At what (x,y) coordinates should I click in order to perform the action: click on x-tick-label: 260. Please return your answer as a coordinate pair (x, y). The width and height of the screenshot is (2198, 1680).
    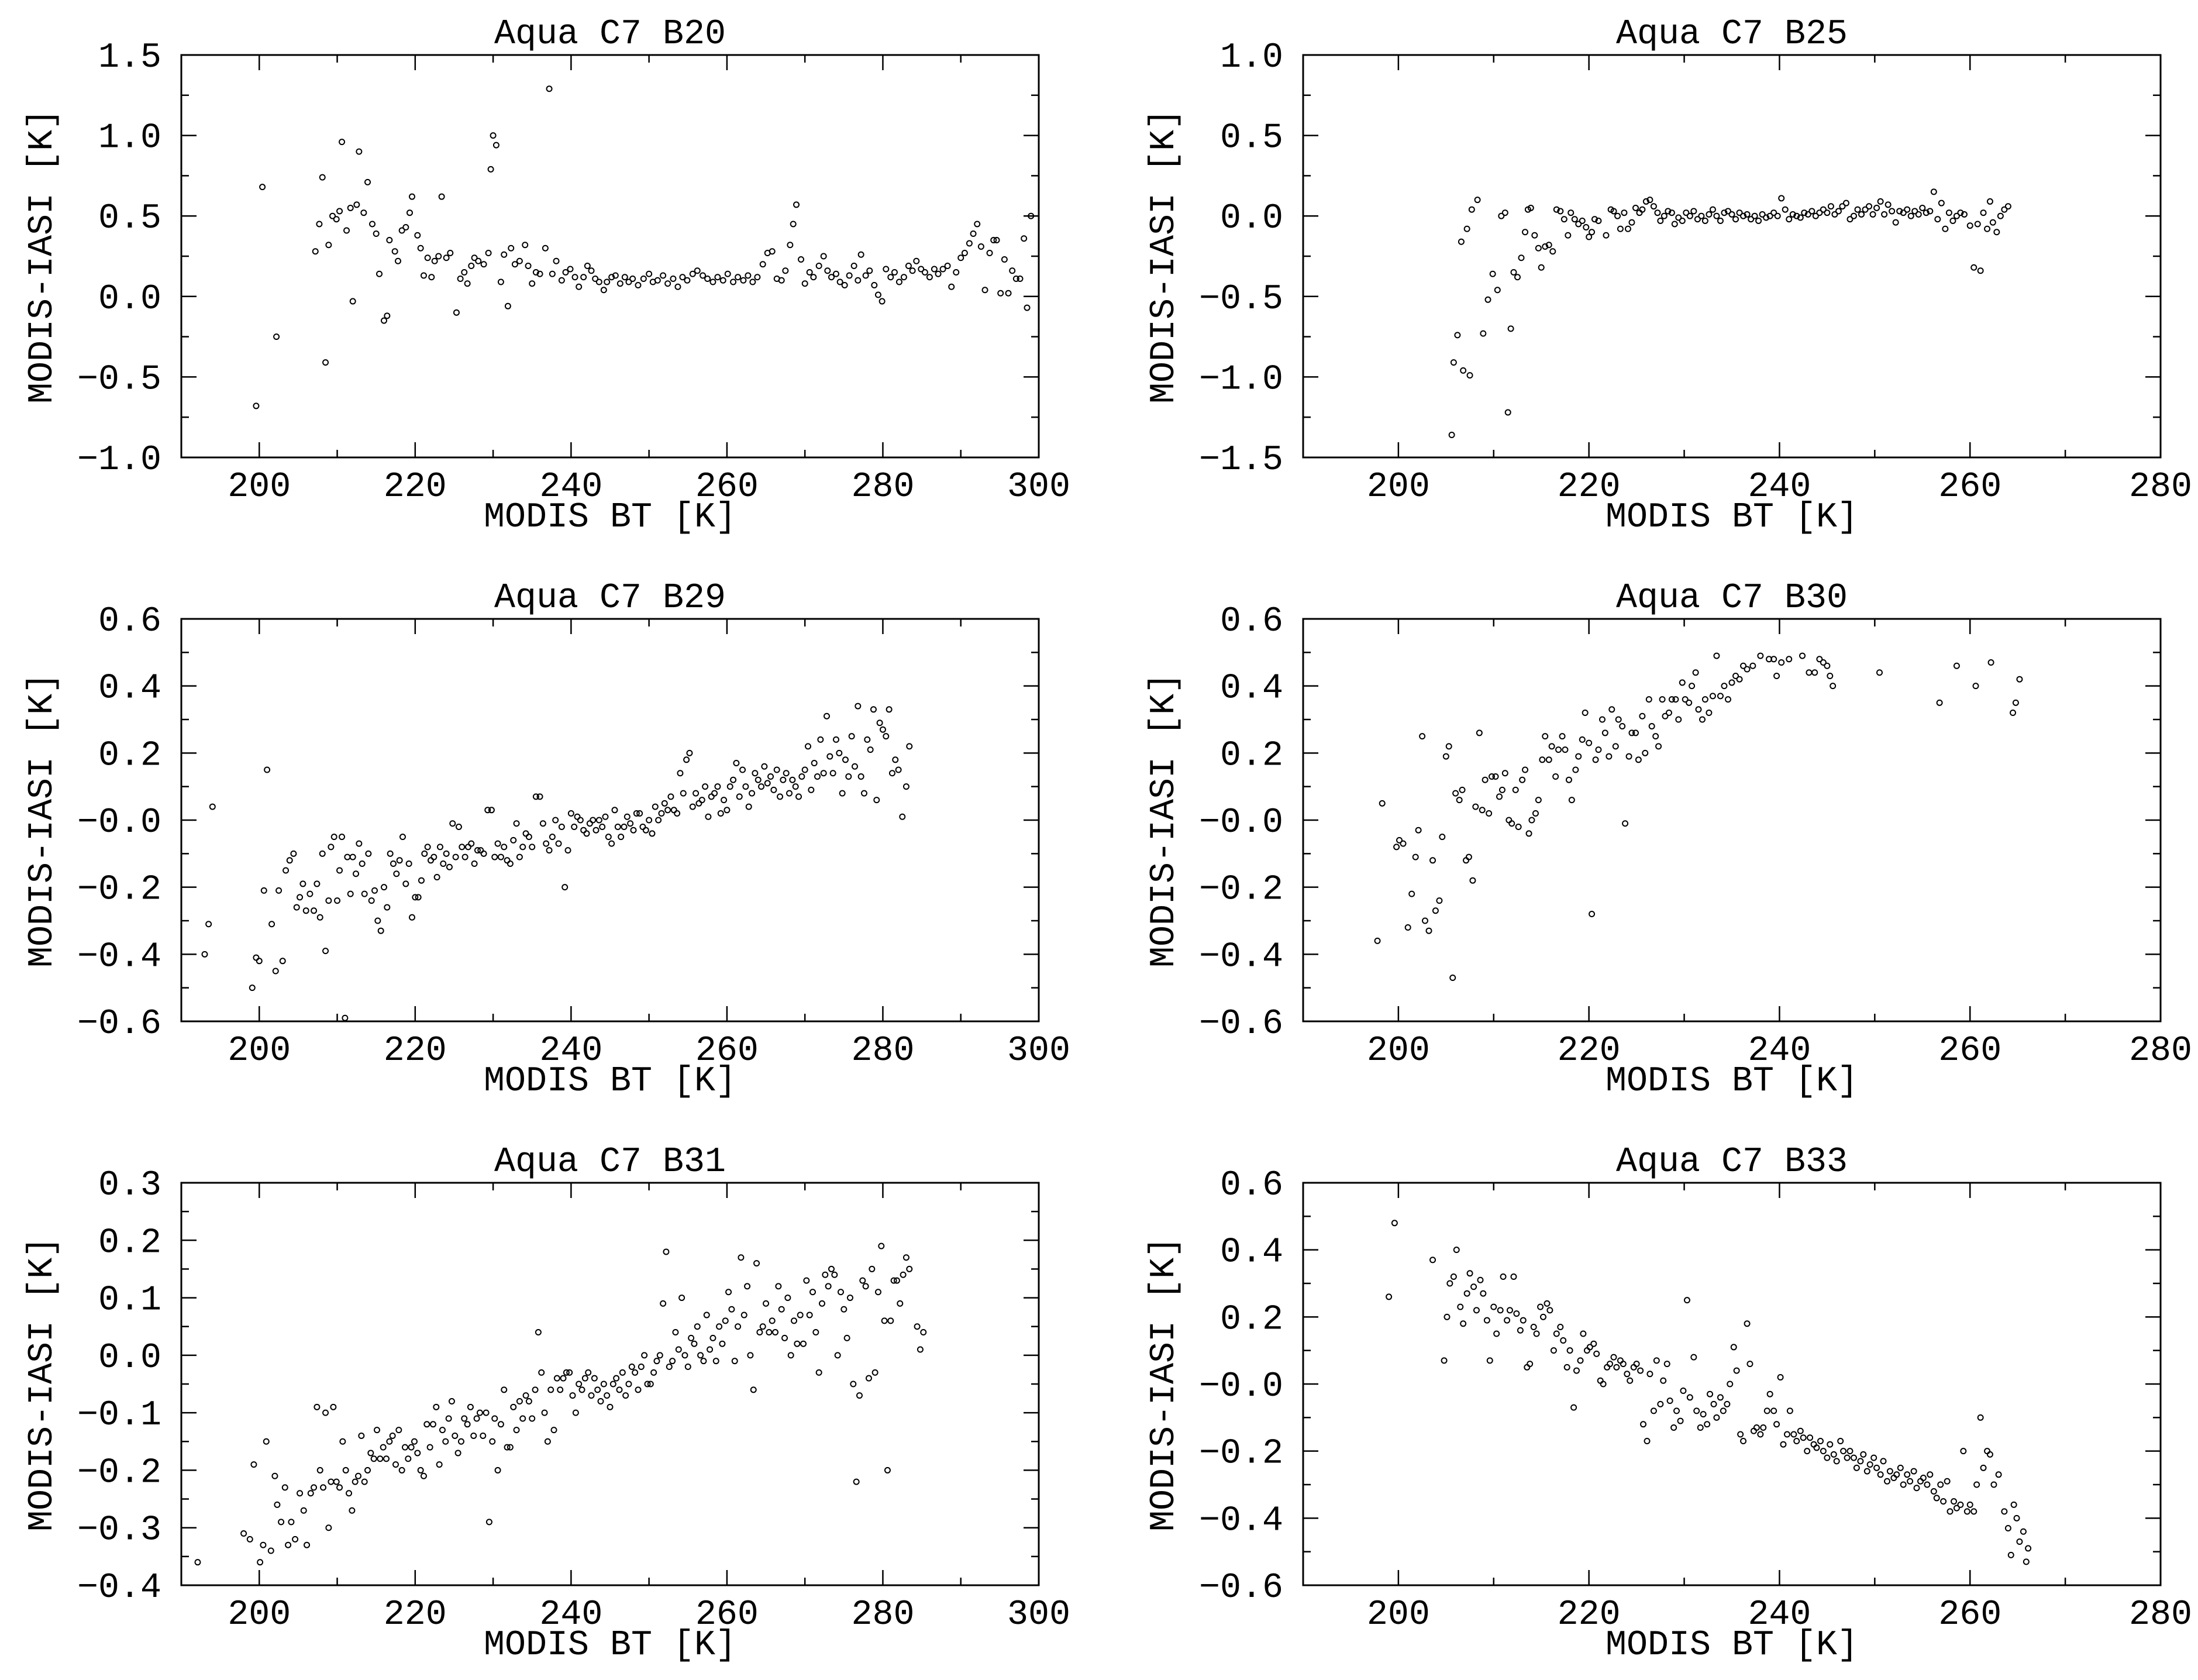
    Looking at the image, I should click on (727, 1051).